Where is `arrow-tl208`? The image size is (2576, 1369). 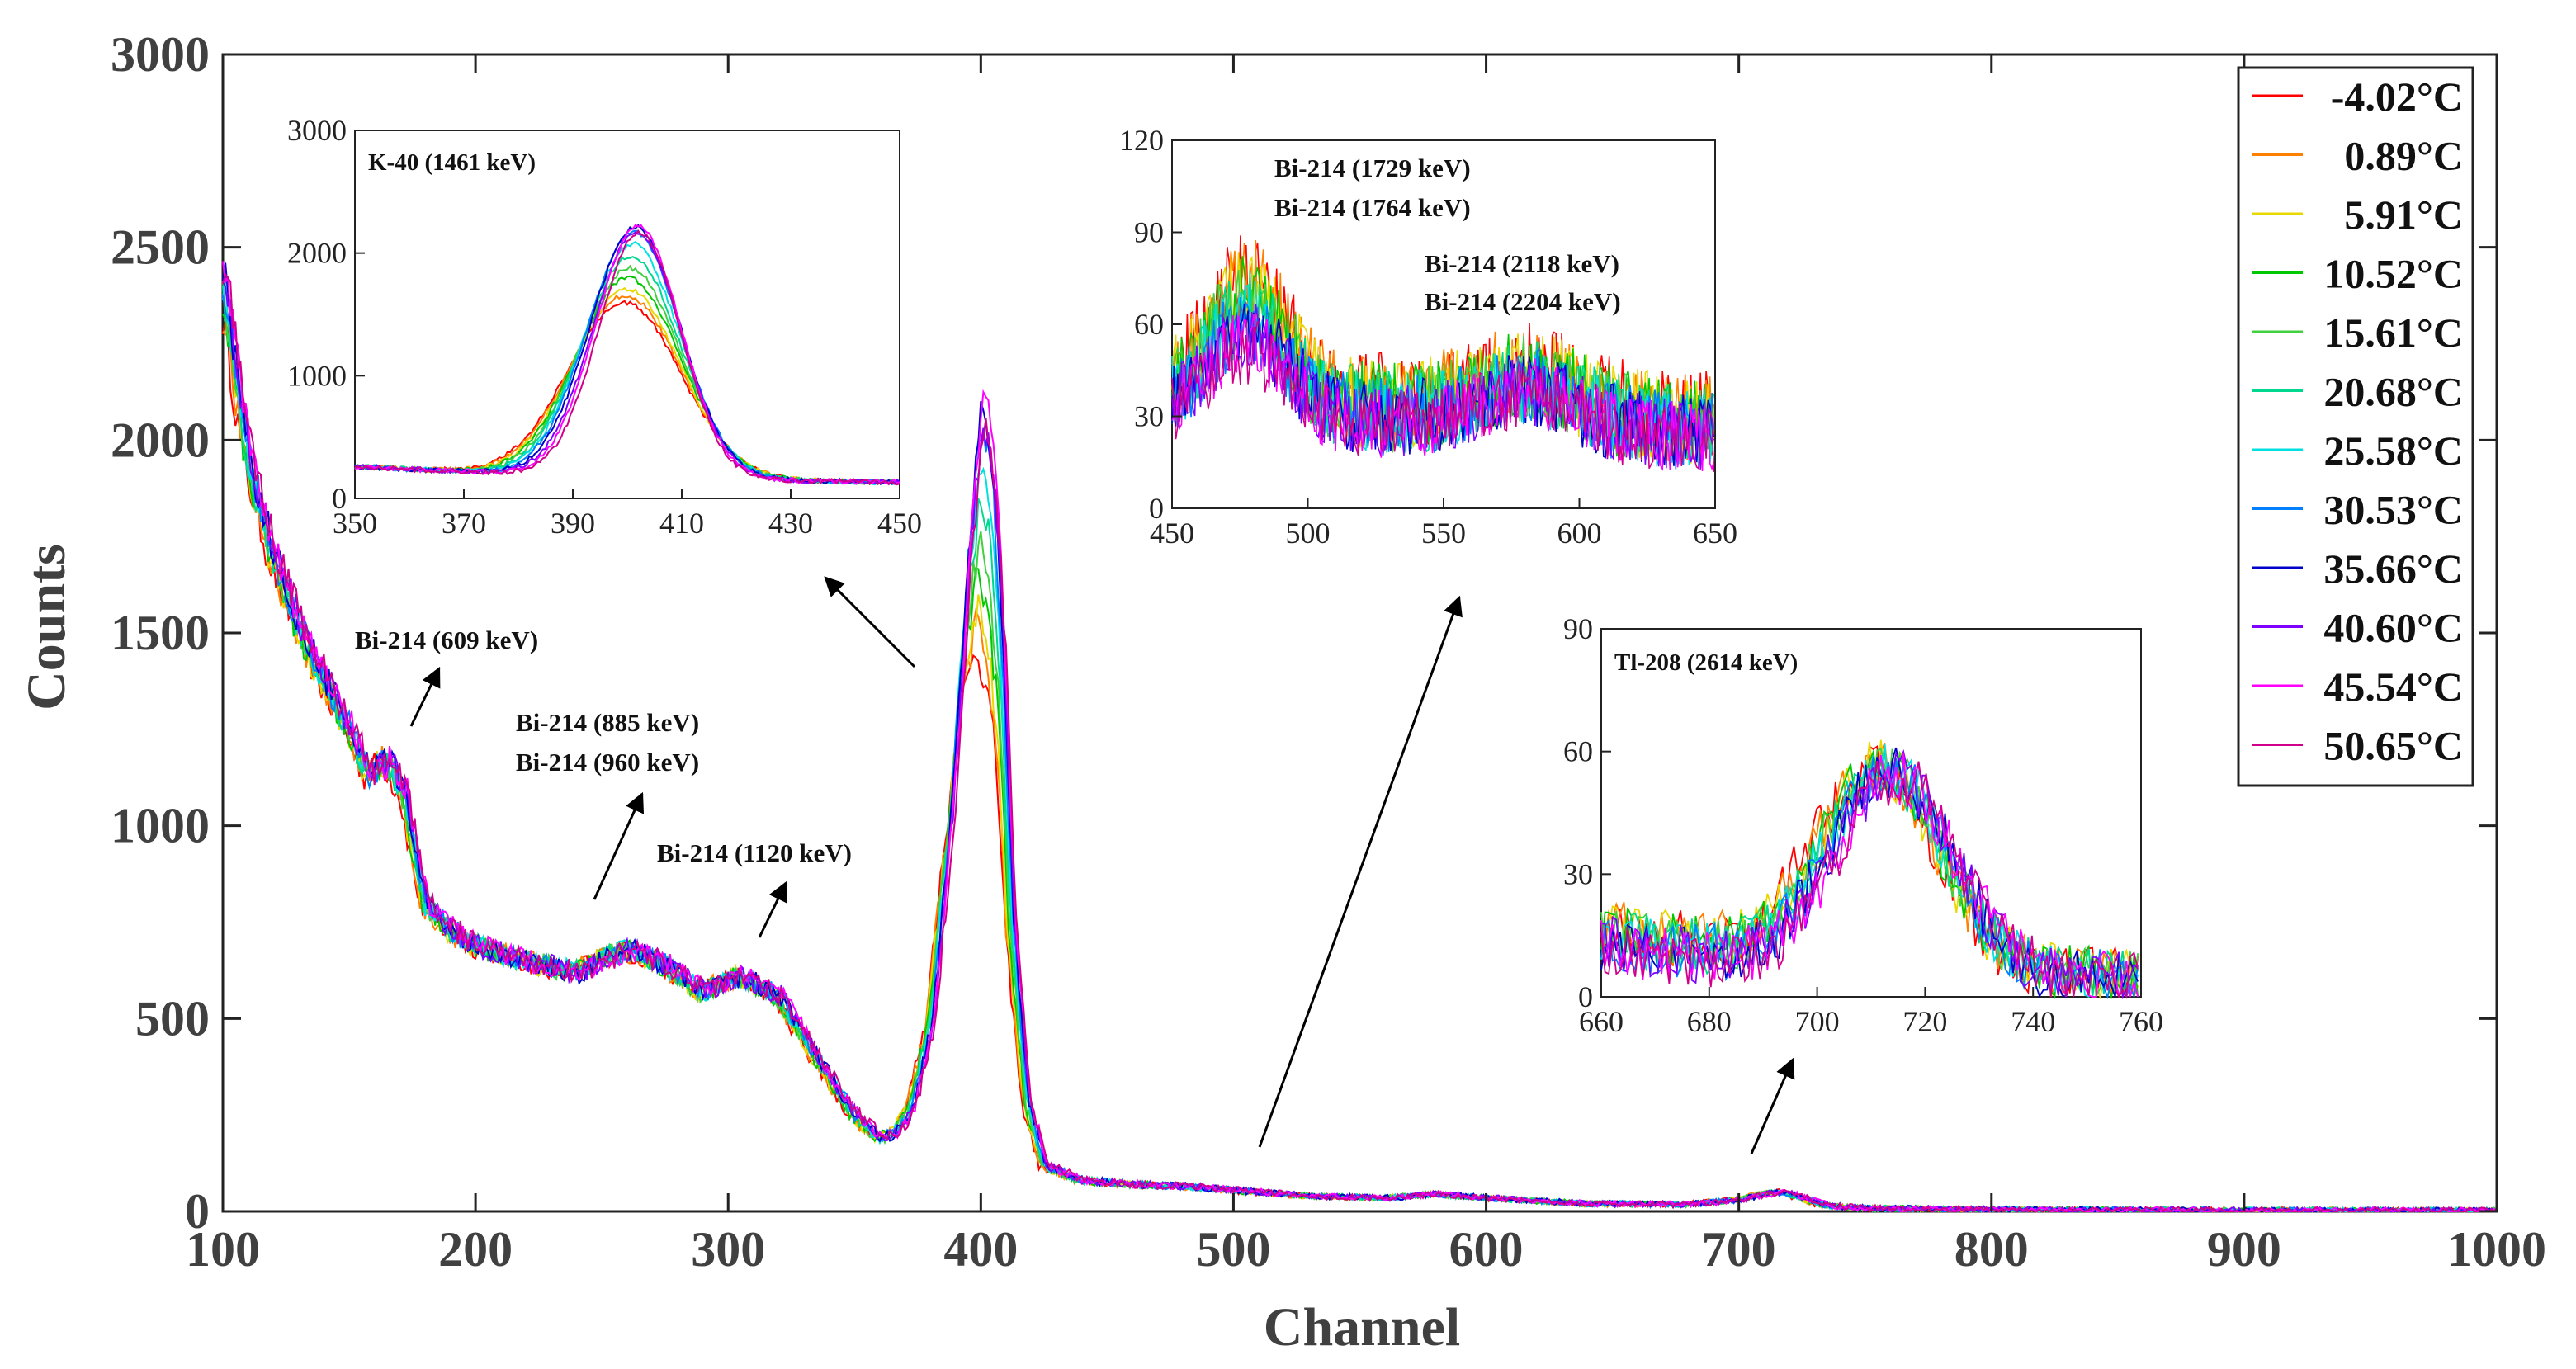 arrow-tl208 is located at coordinates (1772, 1105).